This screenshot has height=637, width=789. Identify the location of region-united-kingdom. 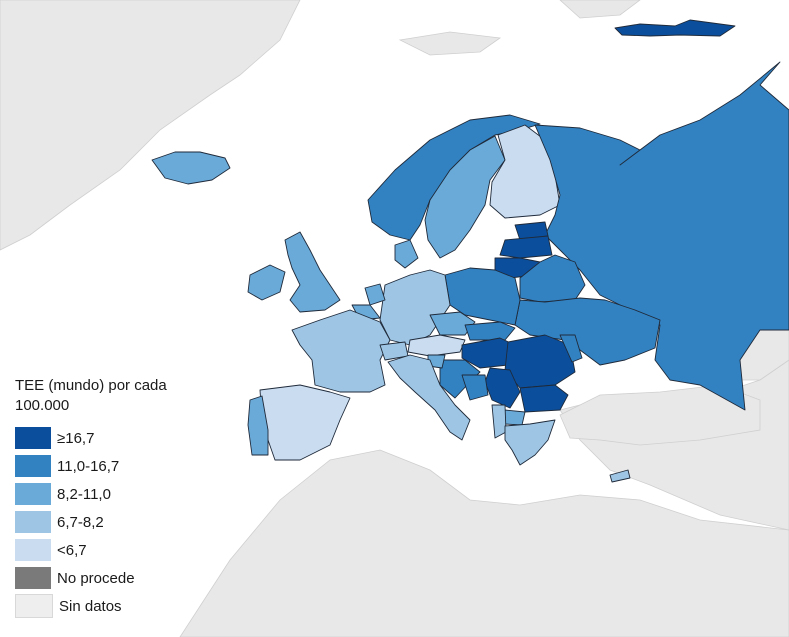
(312, 272).